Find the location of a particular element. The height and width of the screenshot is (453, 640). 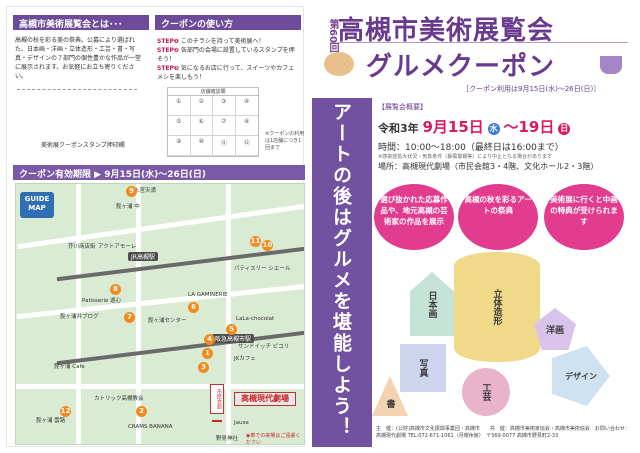

feature-bubble: 美術展に行くと中画の特典が受けられます is located at coordinates (584, 217).